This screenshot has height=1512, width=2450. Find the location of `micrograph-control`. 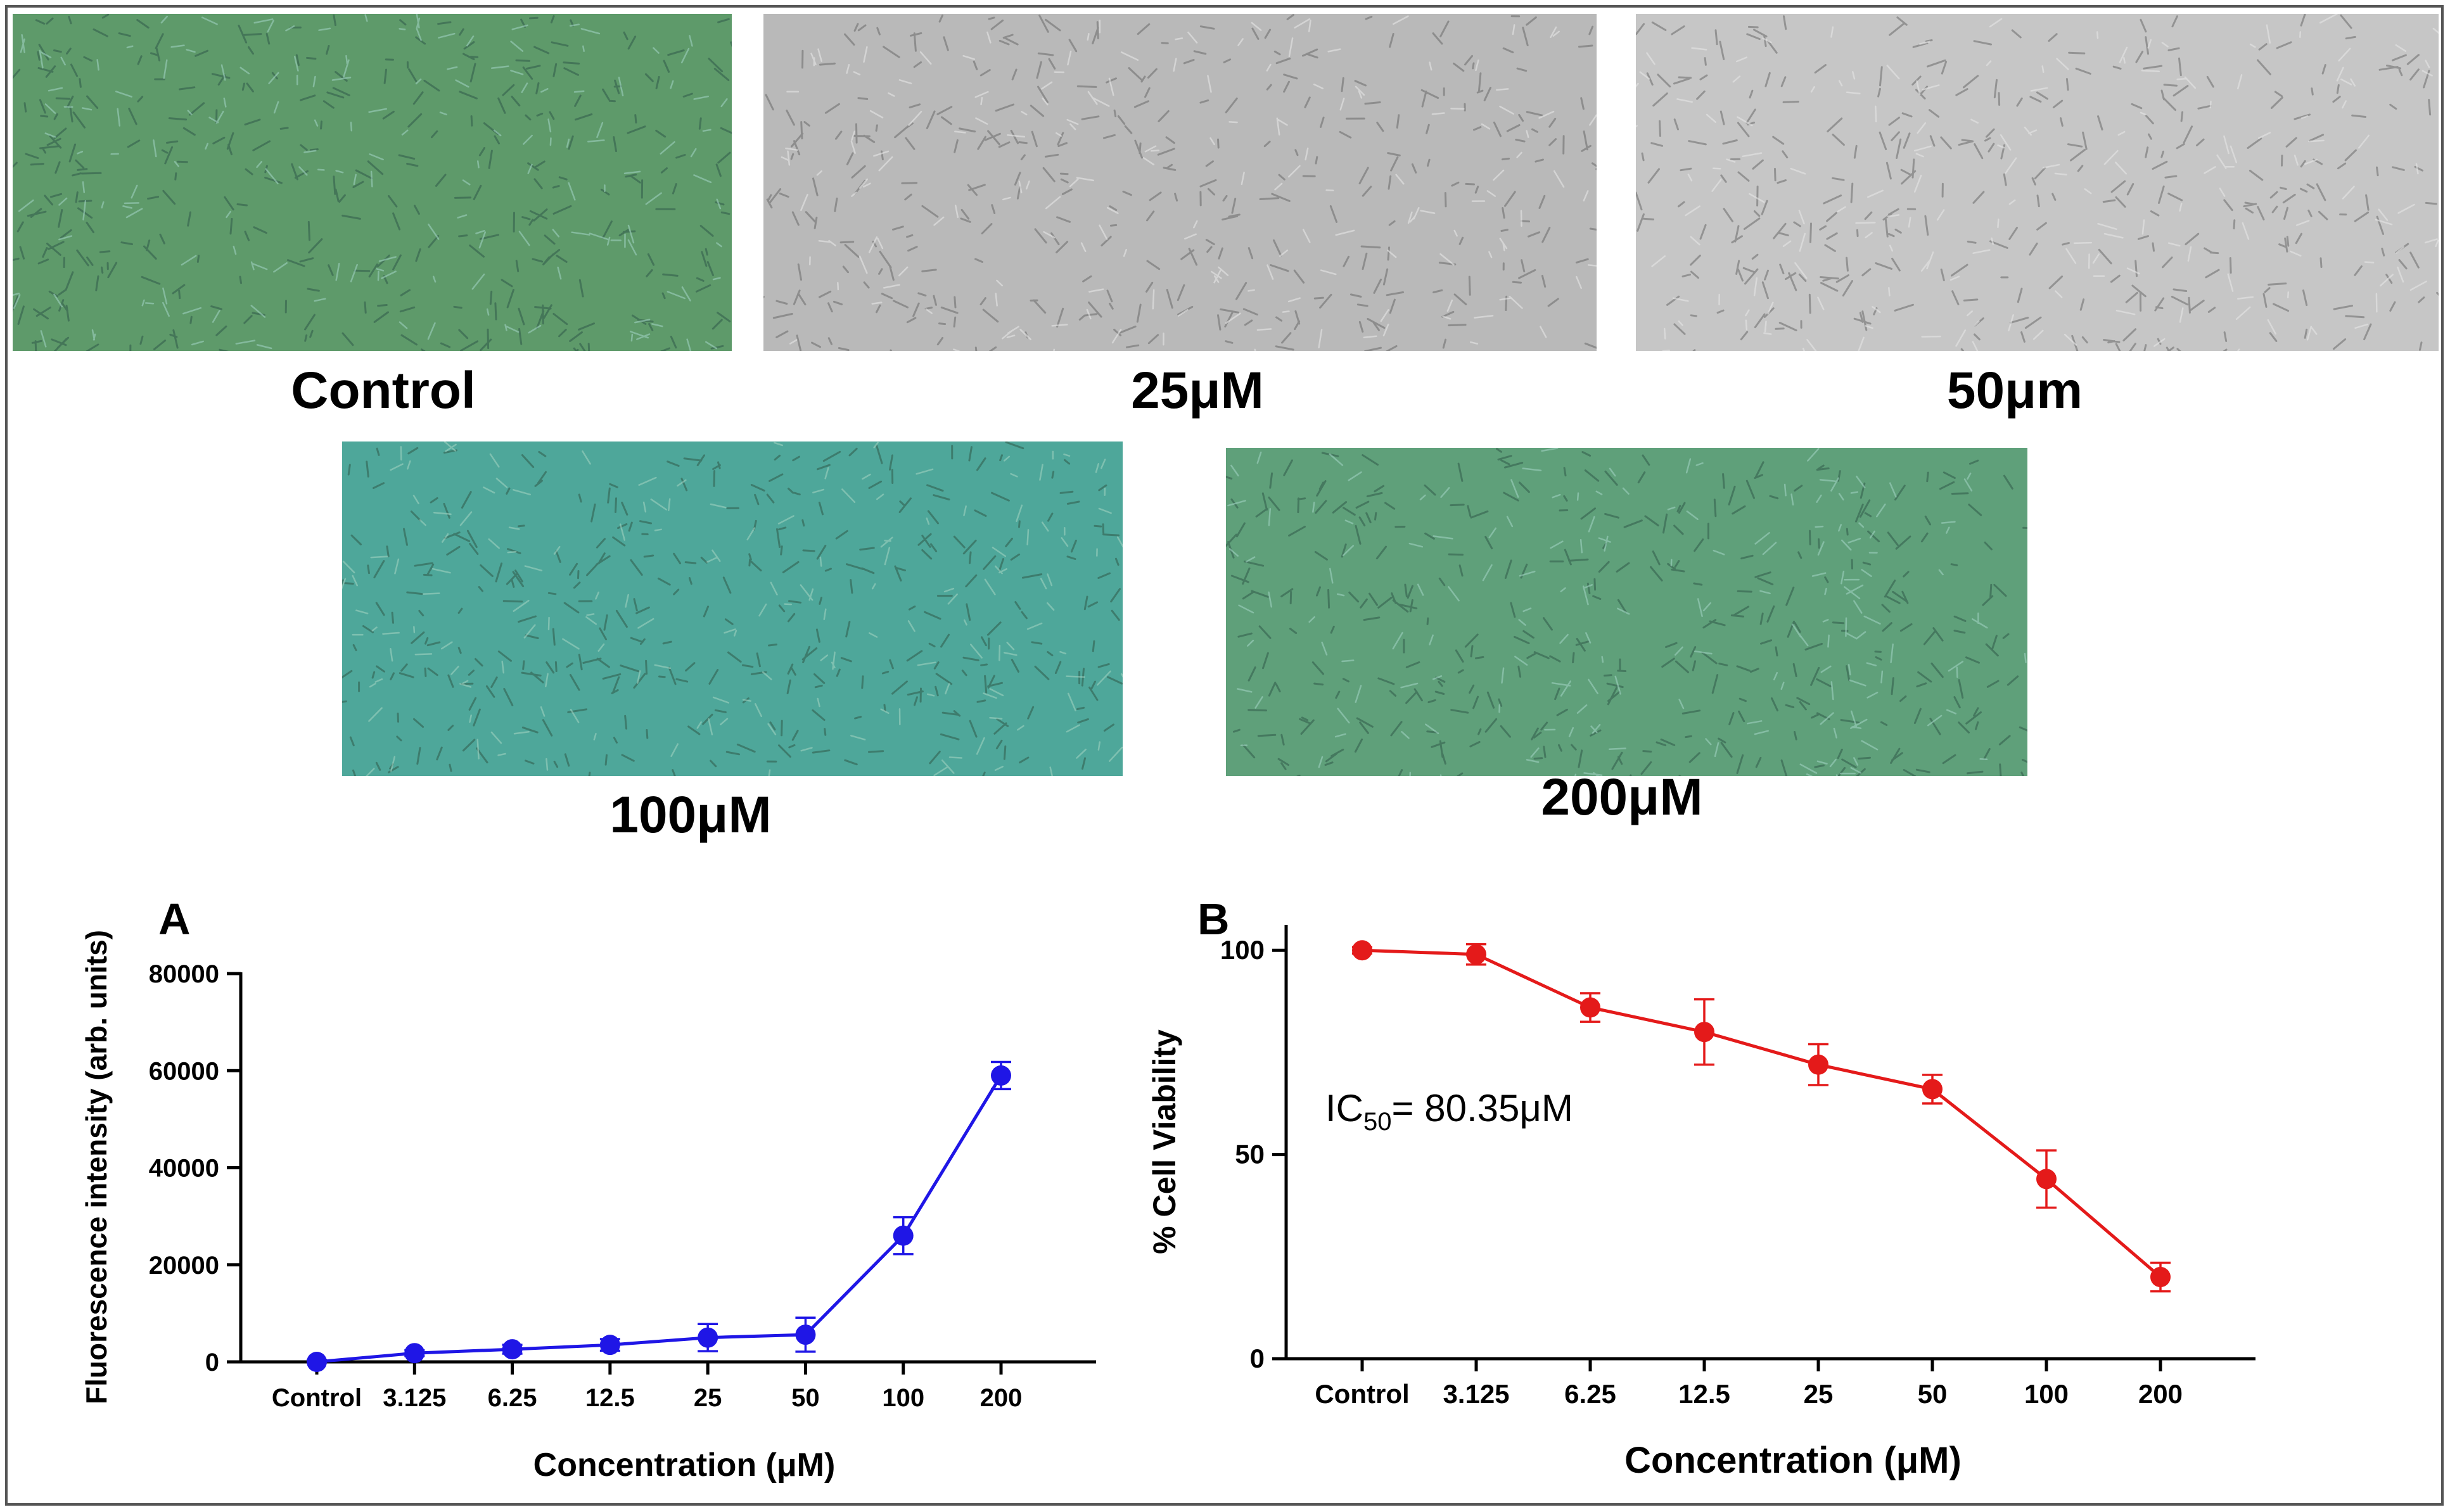

micrograph-control is located at coordinates (372, 182).